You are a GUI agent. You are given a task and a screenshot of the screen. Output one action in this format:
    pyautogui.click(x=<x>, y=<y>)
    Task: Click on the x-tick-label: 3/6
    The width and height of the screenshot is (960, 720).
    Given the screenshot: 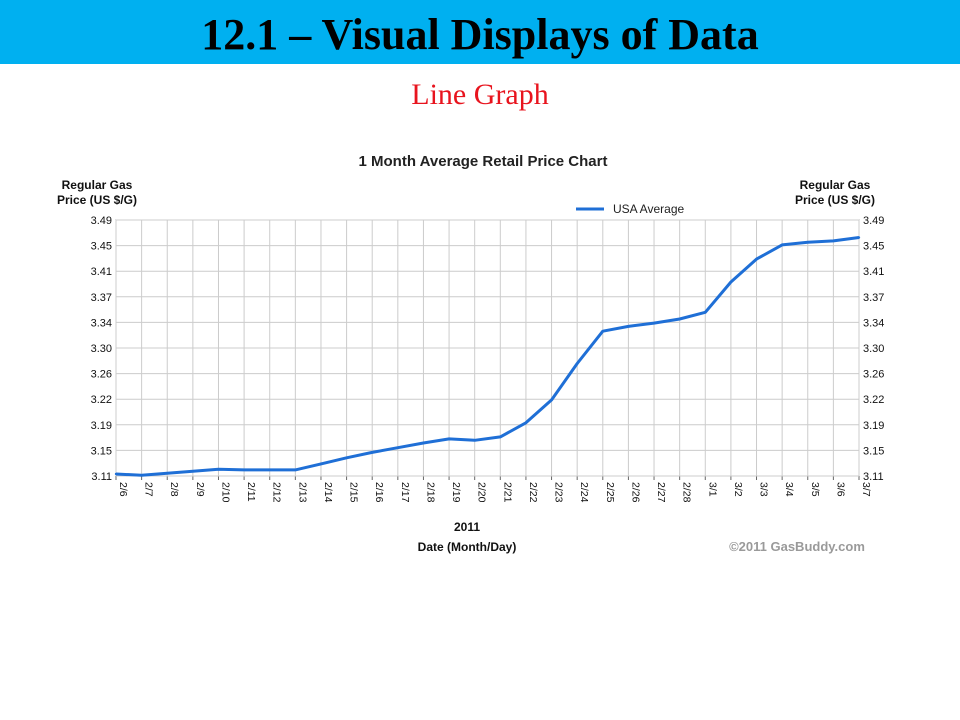 What is the action you would take?
    pyautogui.click(x=840, y=489)
    